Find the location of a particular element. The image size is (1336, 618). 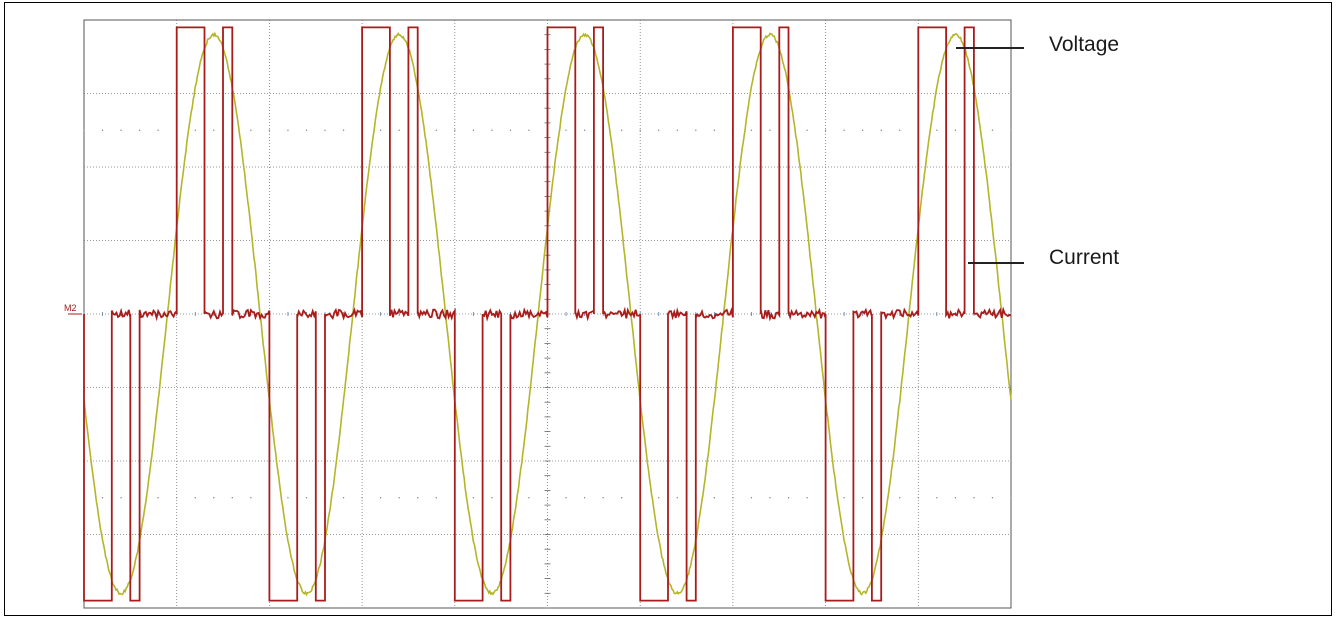

reference-marker: M2 is located at coordinates (70, 308).